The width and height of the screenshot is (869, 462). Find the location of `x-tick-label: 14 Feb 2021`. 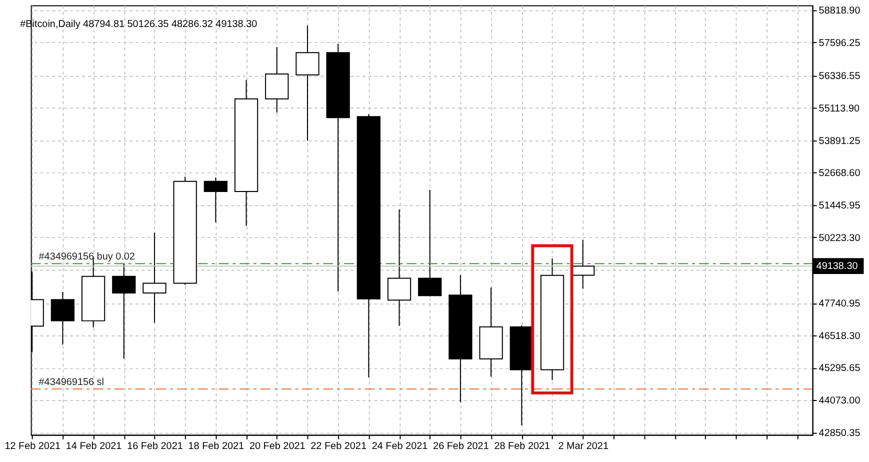

x-tick-label: 14 Feb 2021 is located at coordinates (94, 446).